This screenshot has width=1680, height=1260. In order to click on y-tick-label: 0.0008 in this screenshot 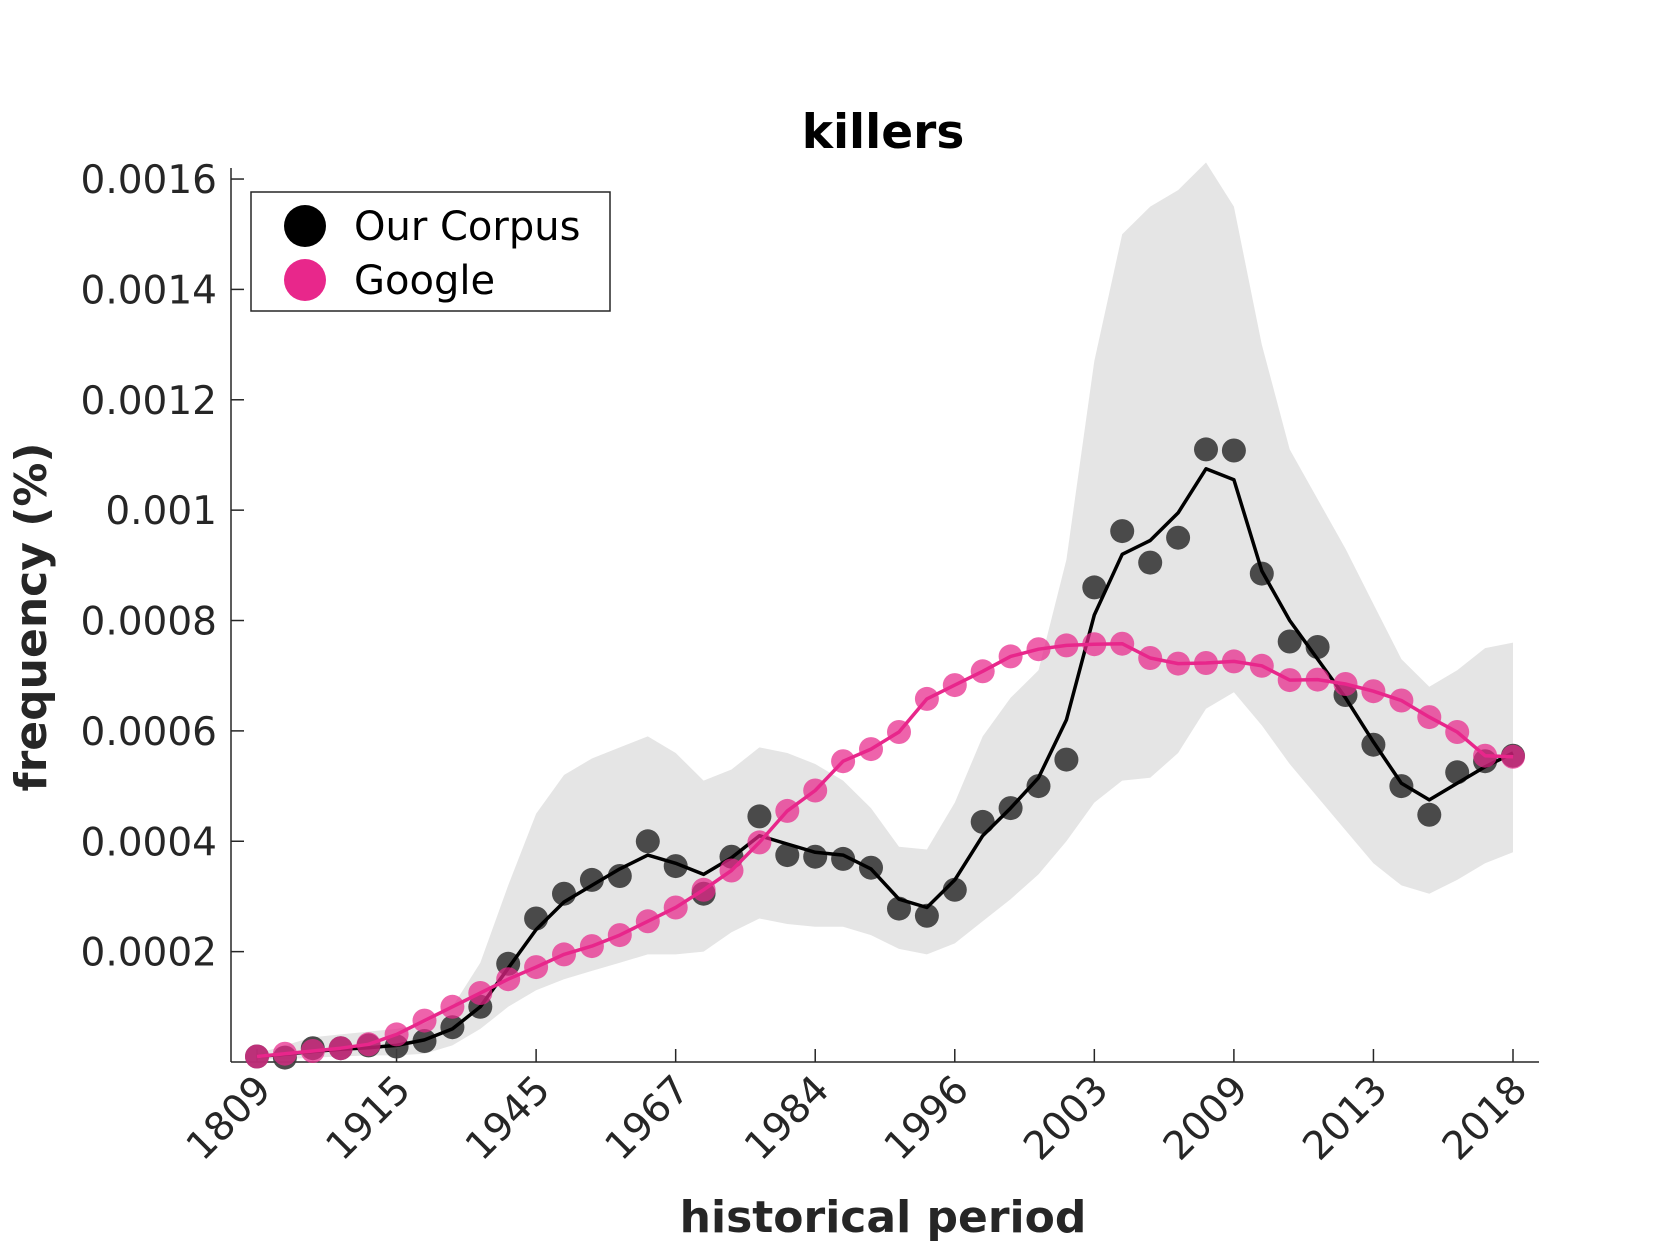, I will do `click(149, 622)`.